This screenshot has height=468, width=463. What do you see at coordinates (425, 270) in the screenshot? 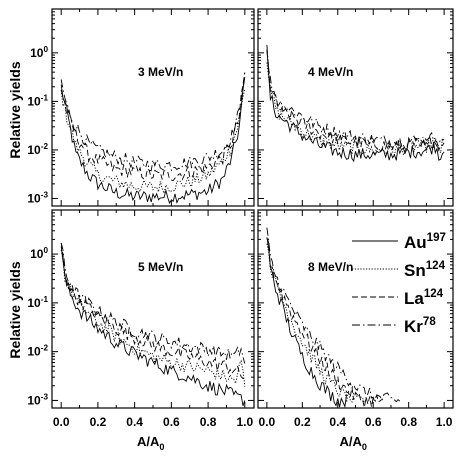
I see `legend-label-2: Sn124` at bounding box center [425, 270].